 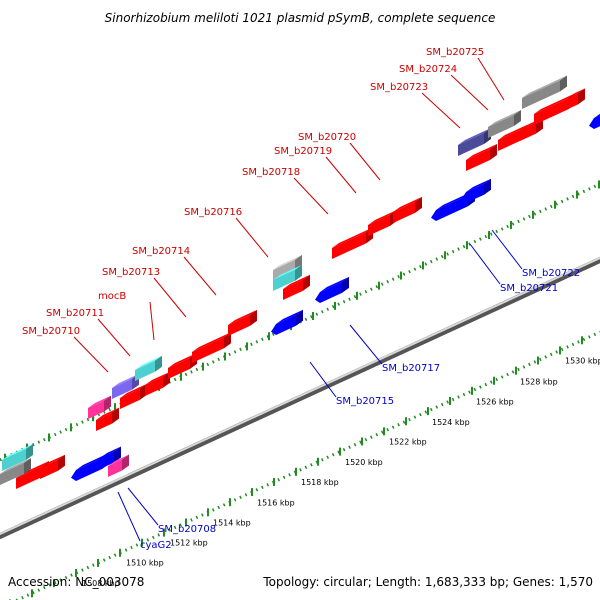 I want to click on gene-label-reverse: SM_b20722, so click(x=551, y=273).